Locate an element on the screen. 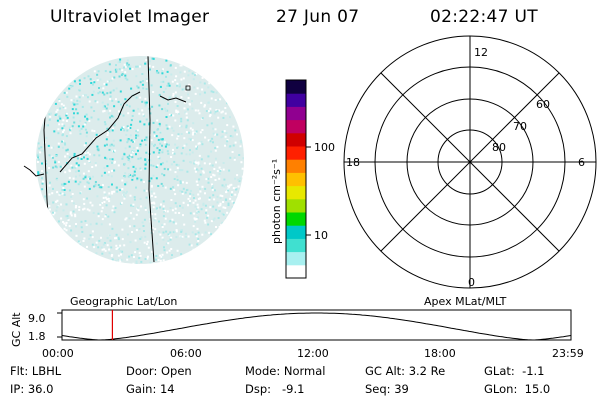  x-tick-label-1800: 18:00 is located at coordinates (440, 353).